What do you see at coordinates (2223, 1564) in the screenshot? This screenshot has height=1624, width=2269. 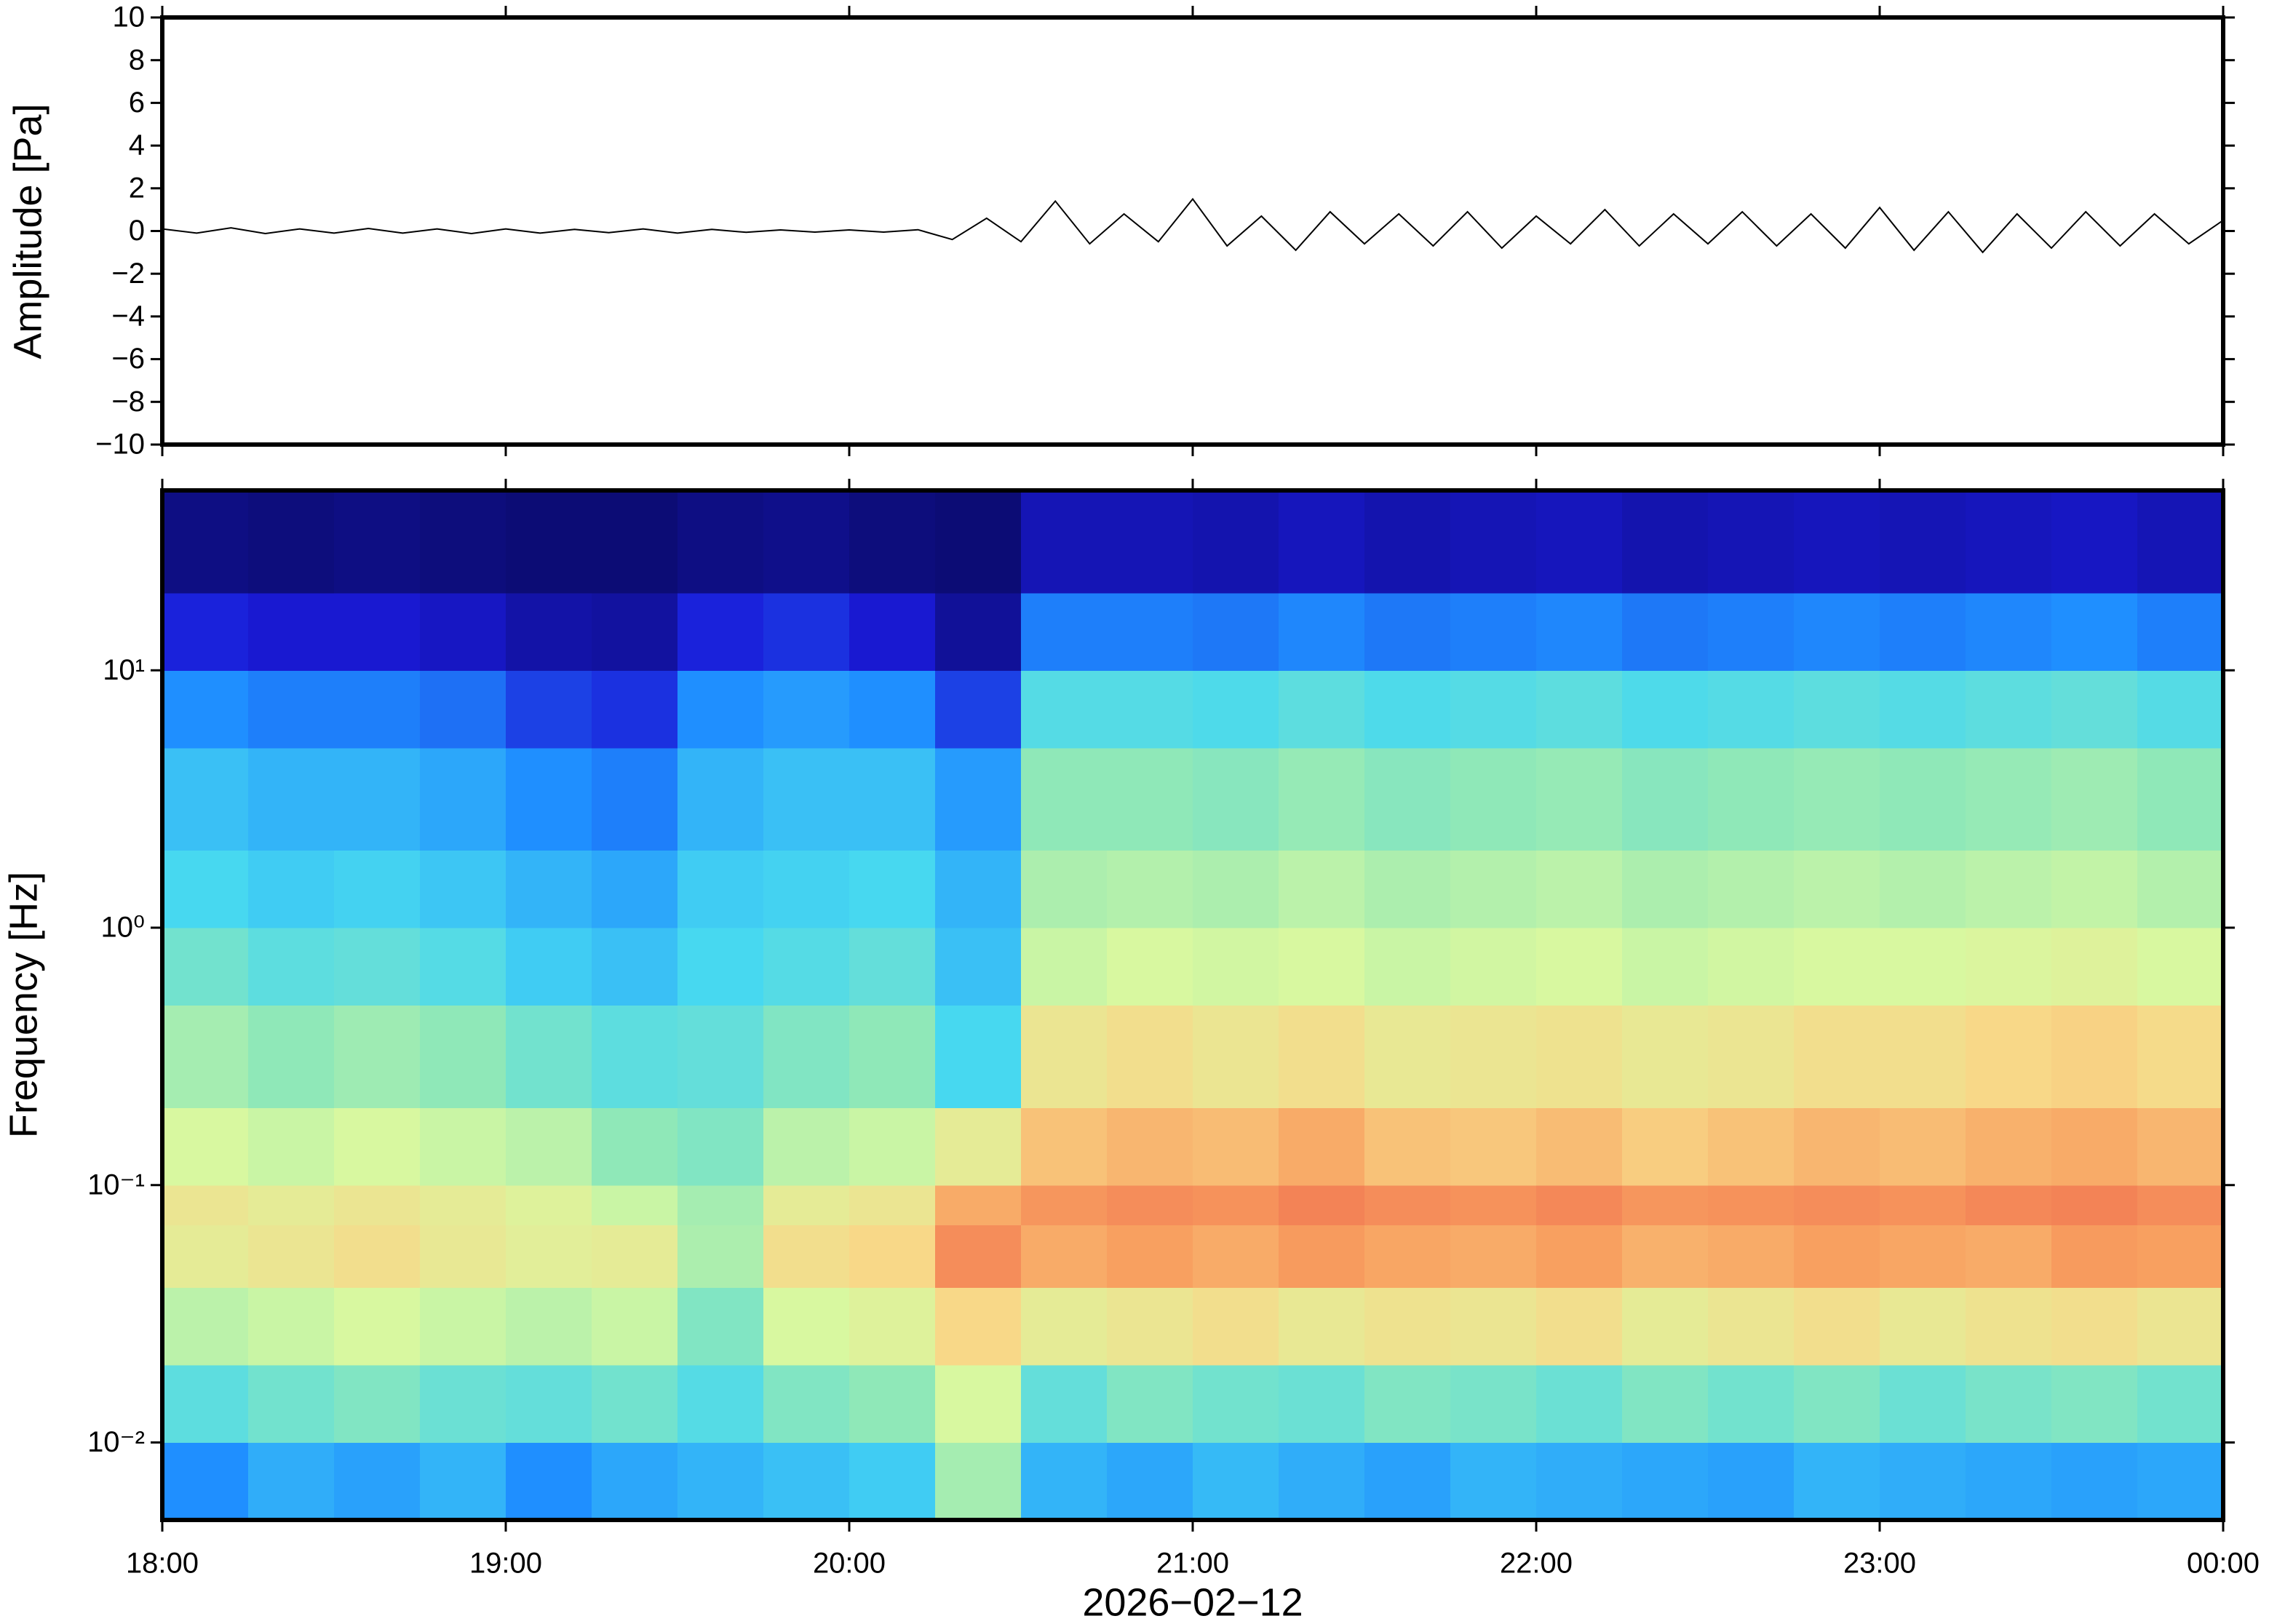 I see `x-tick-label: 00:00` at bounding box center [2223, 1564].